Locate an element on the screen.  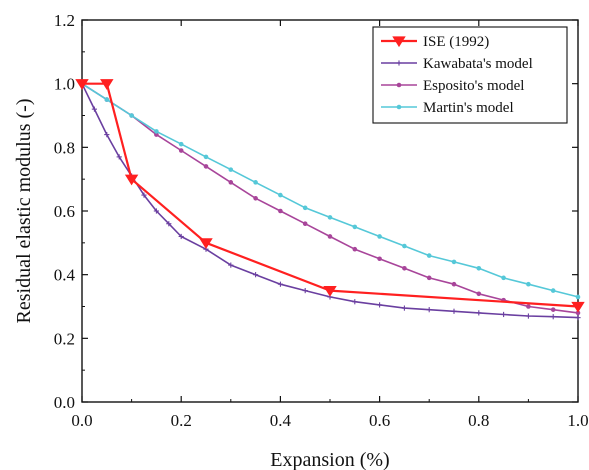
legend-item: Esposito's model is located at coordinates (452, 86).